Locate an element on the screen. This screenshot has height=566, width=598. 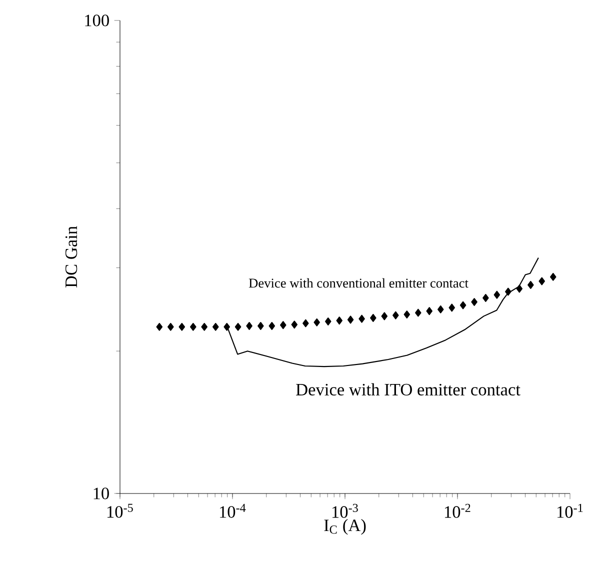
x-tick-label: 10$^{-5}$ is located at coordinates (120, 511).